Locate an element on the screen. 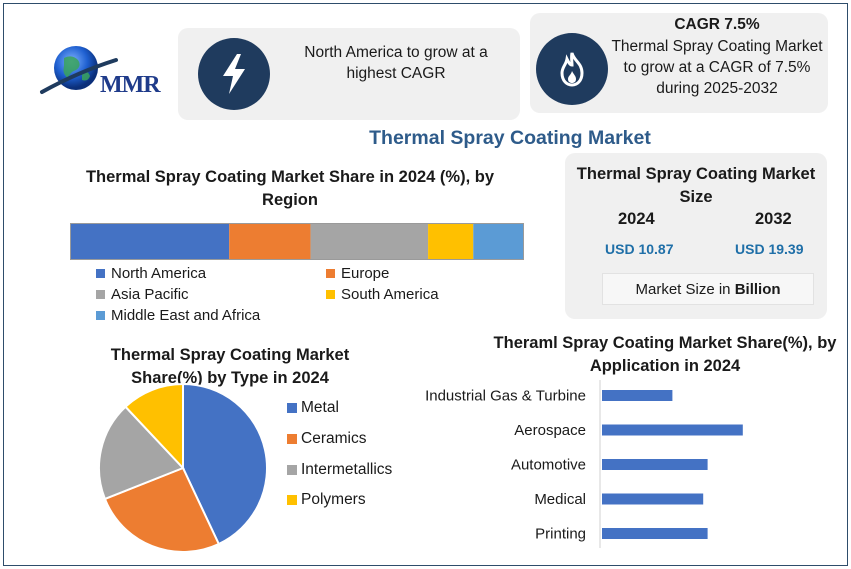 The height and width of the screenshot is (569, 851). type-legend-item-polymers: Polymers is located at coordinates (326, 500).